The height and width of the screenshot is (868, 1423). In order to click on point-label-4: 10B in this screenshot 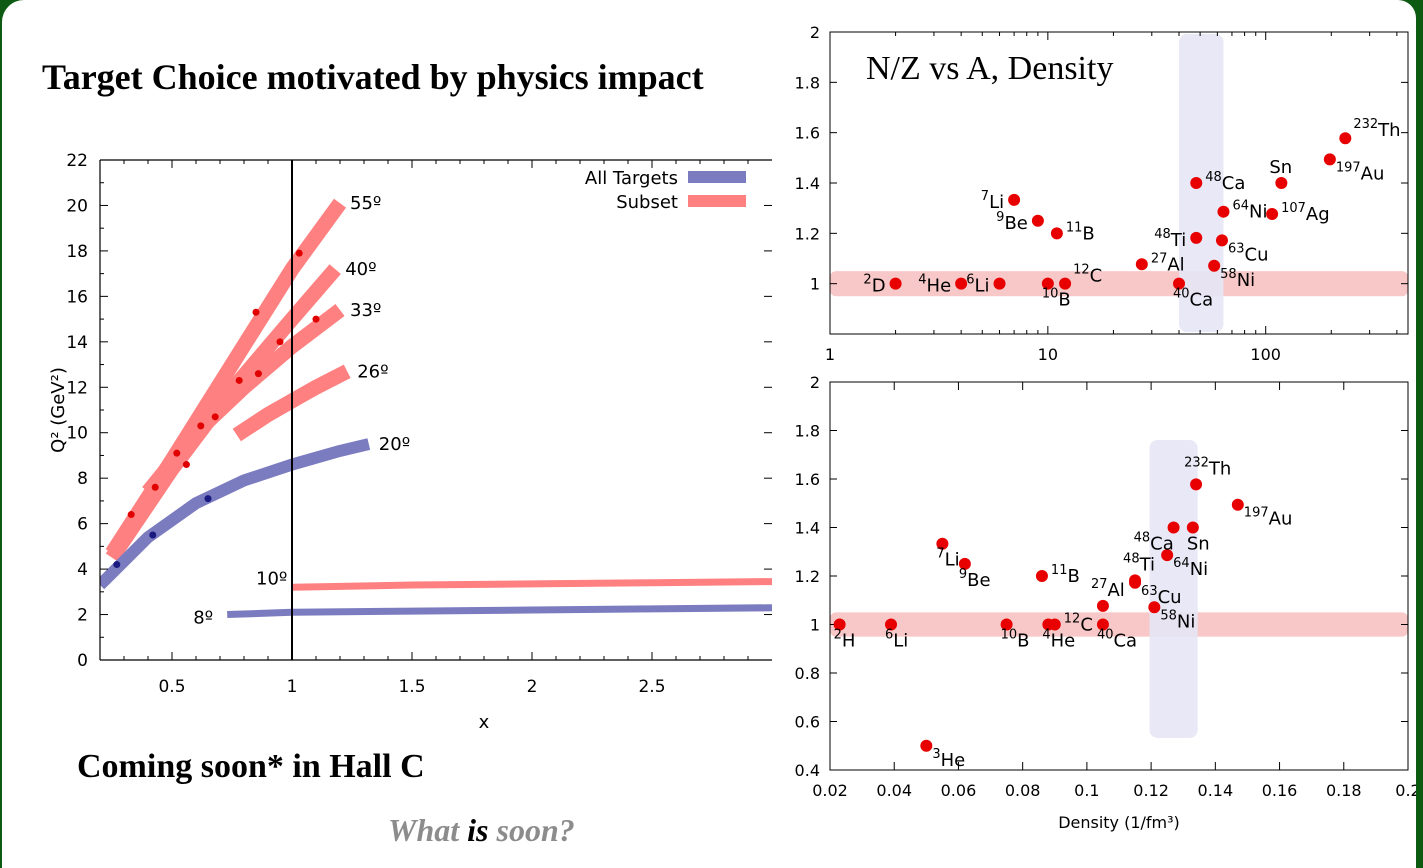, I will do `click(1056, 299)`.